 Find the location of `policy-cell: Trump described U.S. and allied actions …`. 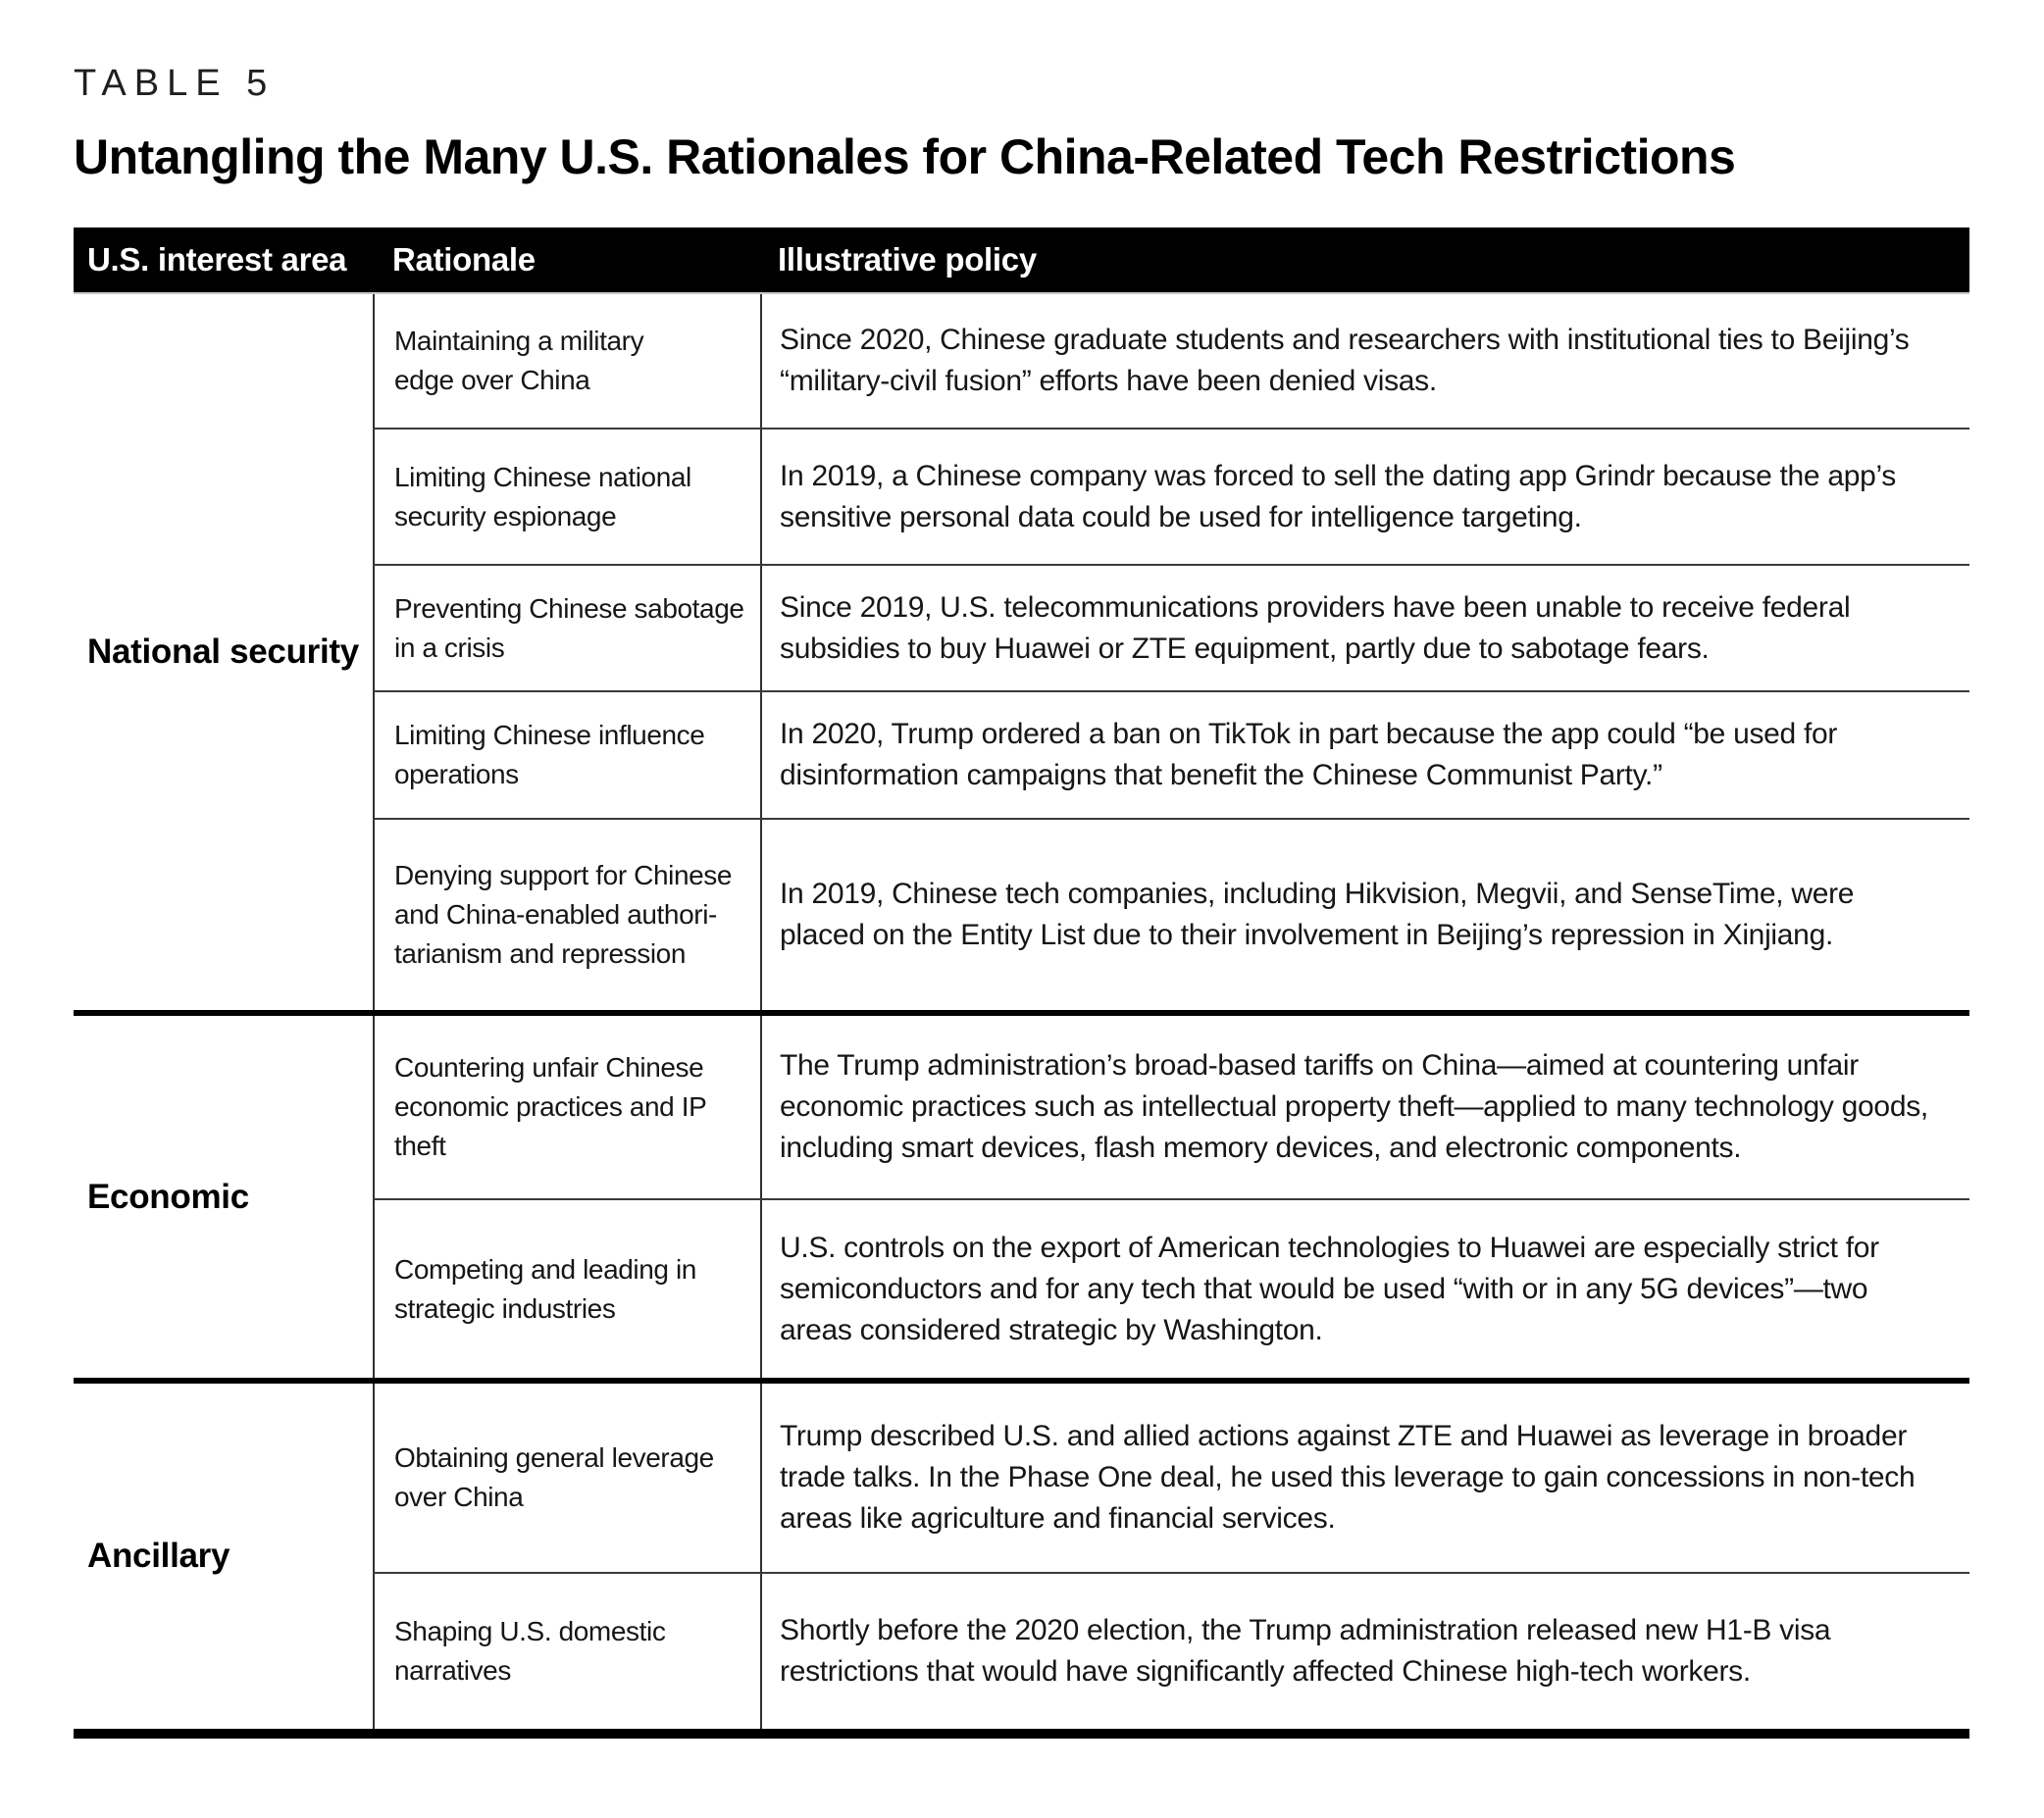

policy-cell: Trump described U.S. and allied actions … is located at coordinates (1365, 1478).